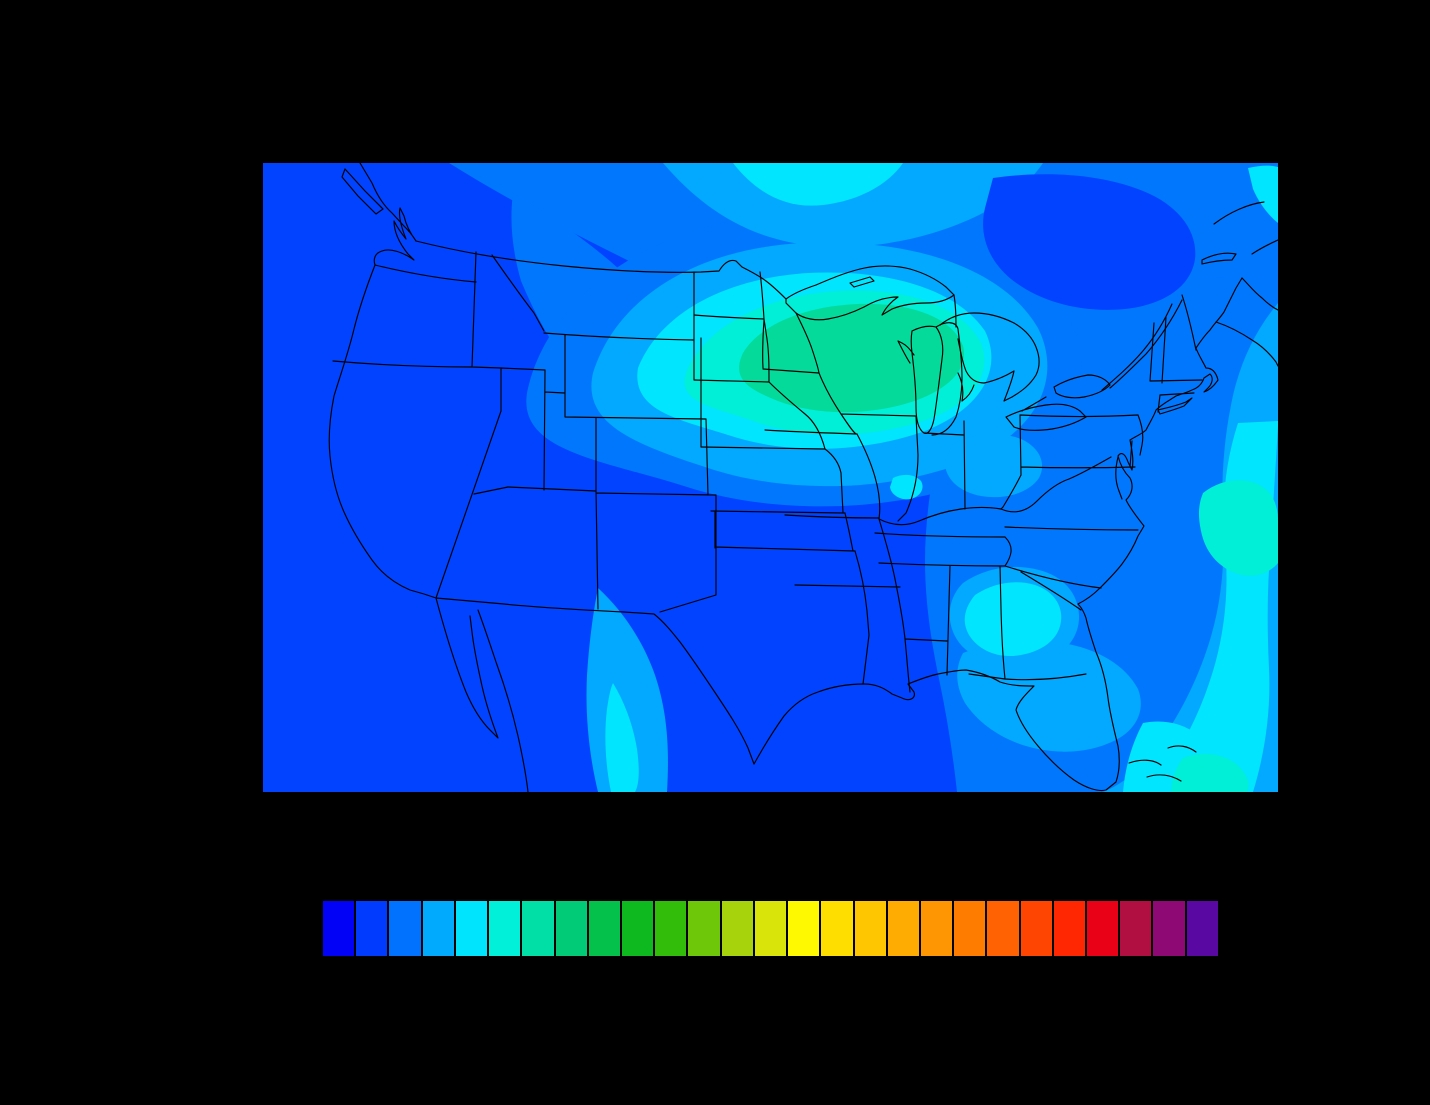 The height and width of the screenshot is (1105, 1430). Describe the element at coordinates (1175, 406) in the screenshot. I see `long-island-outline` at that location.